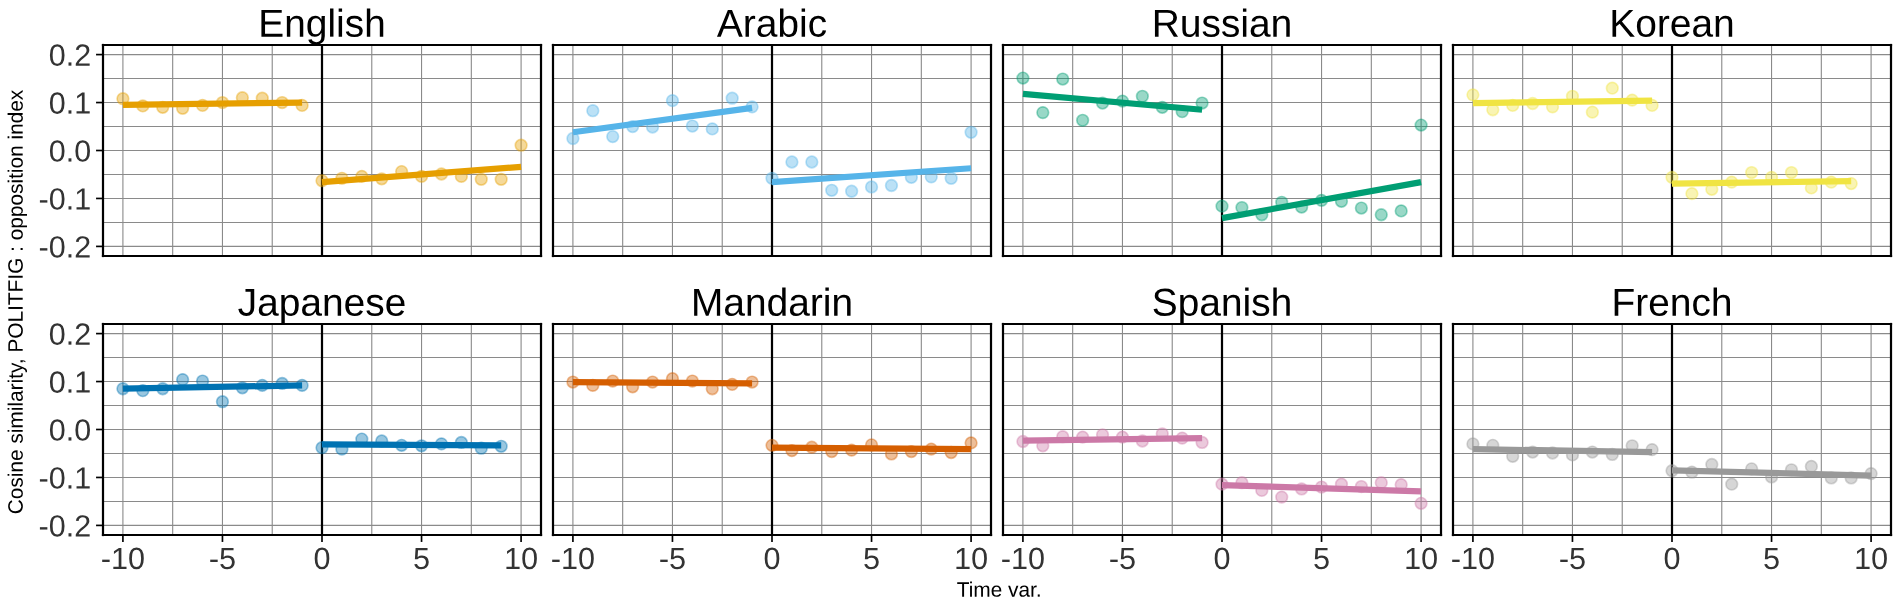  Describe the element at coordinates (1672, 23) in the screenshot. I see `chart-title: Korean` at that location.